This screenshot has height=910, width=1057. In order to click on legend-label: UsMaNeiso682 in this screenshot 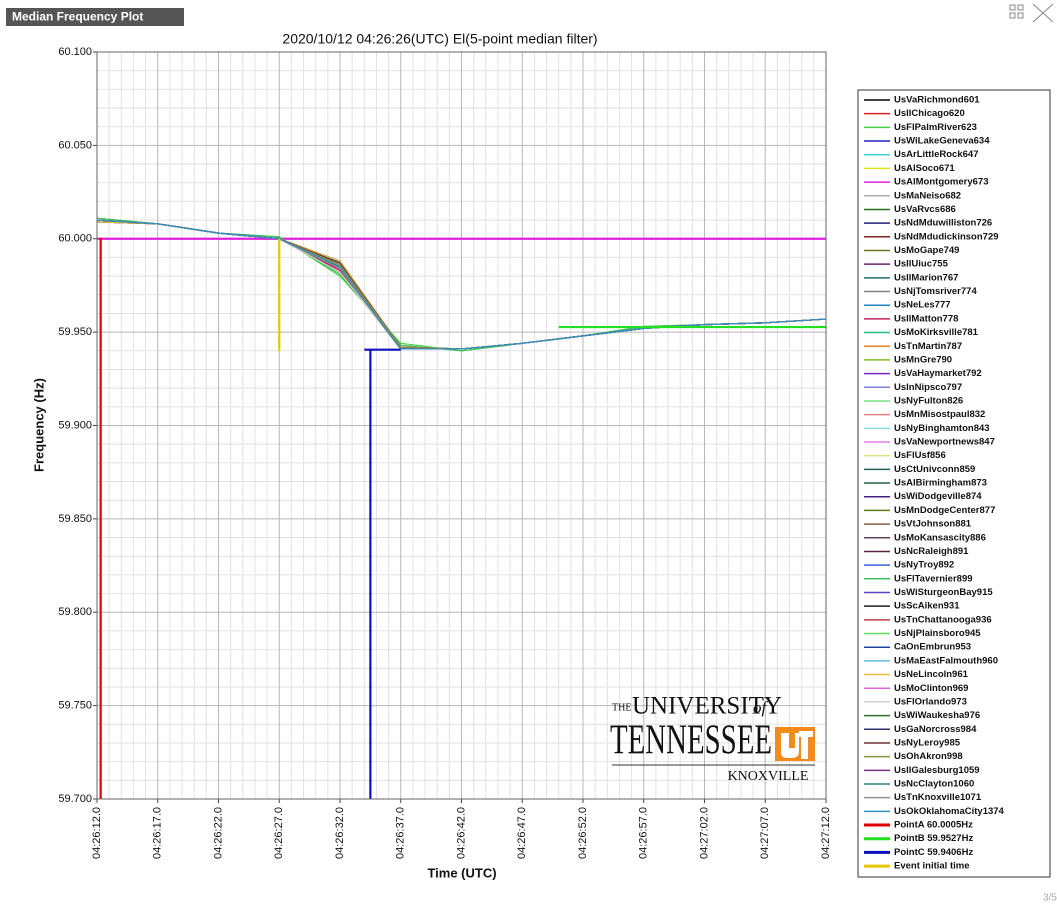, I will do `click(927, 195)`.